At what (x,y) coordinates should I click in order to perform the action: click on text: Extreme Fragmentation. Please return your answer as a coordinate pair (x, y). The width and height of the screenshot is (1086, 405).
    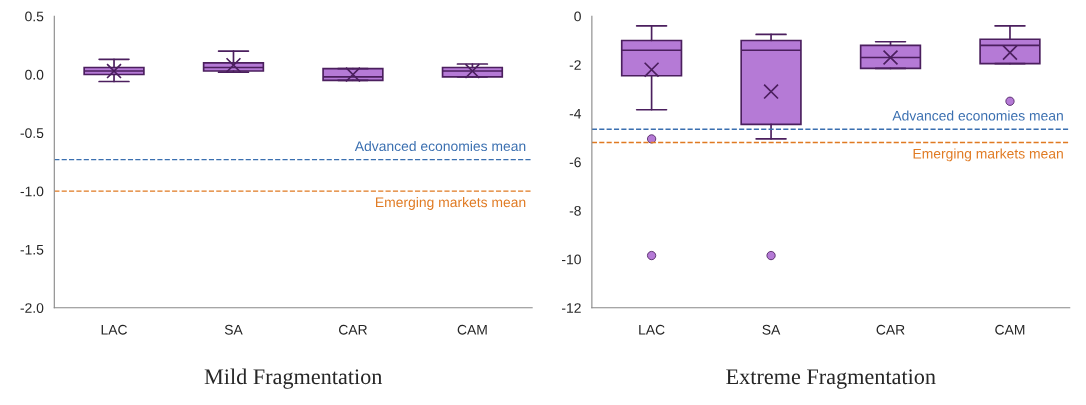
    Looking at the image, I should click on (831, 379).